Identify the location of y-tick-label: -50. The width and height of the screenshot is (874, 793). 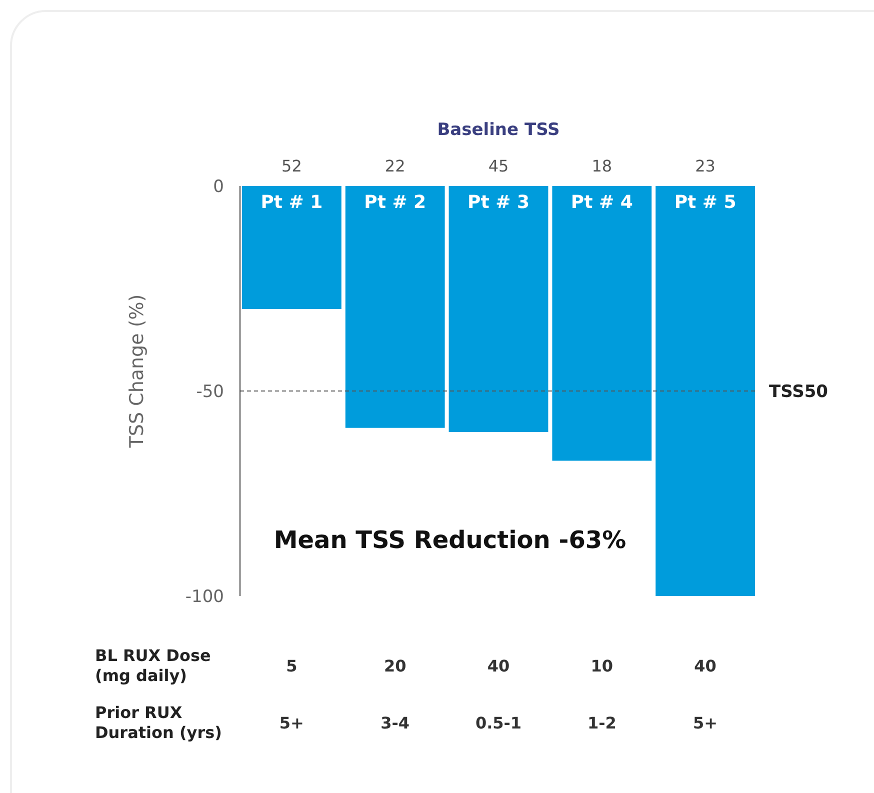
(210, 392).